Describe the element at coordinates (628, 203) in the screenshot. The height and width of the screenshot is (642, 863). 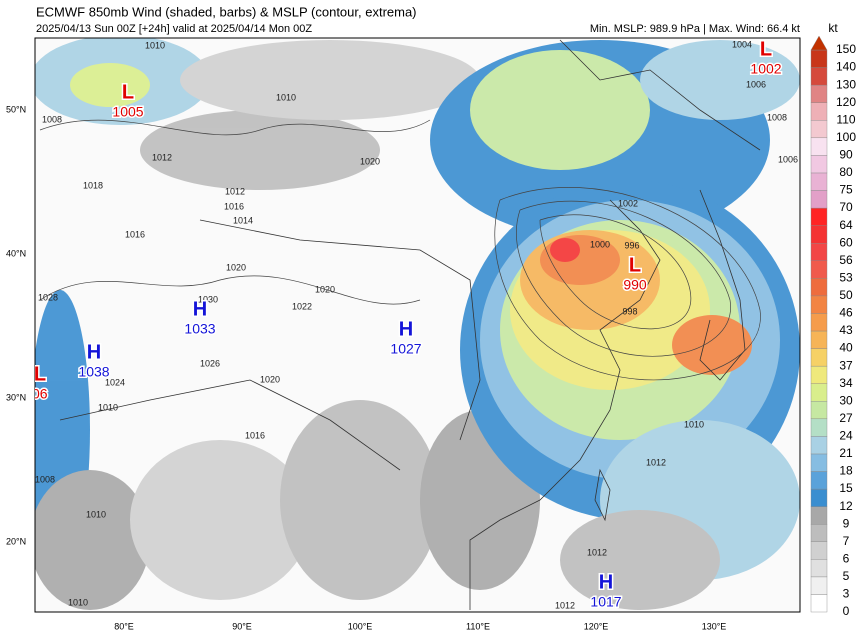
I see `isobar-label: 1002` at that location.